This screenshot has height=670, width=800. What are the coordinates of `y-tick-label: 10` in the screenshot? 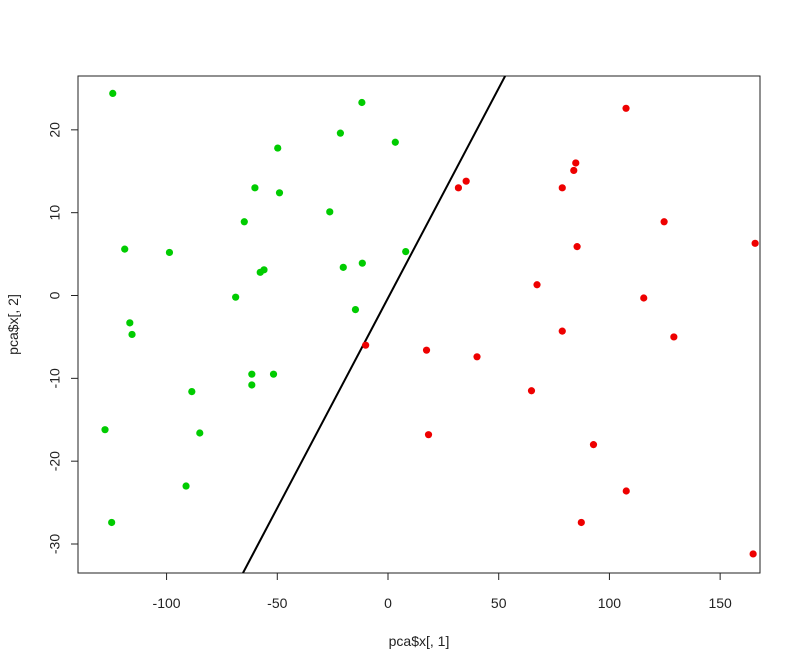 It's located at (55, 213).